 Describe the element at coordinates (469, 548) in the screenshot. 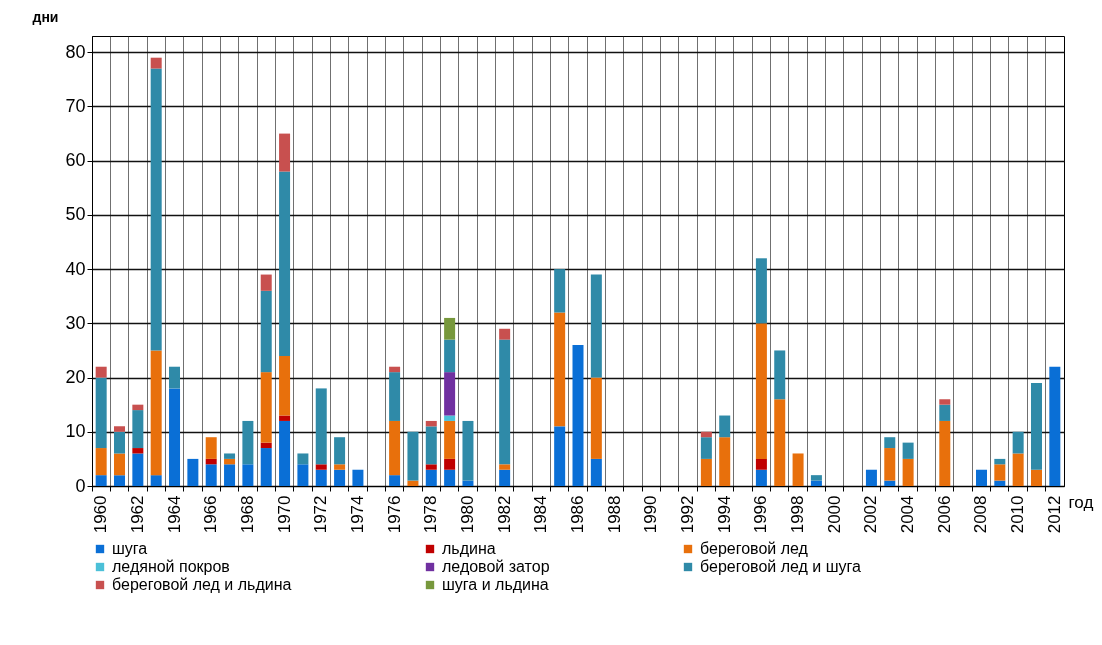

I see `legend-label: льдина` at that location.